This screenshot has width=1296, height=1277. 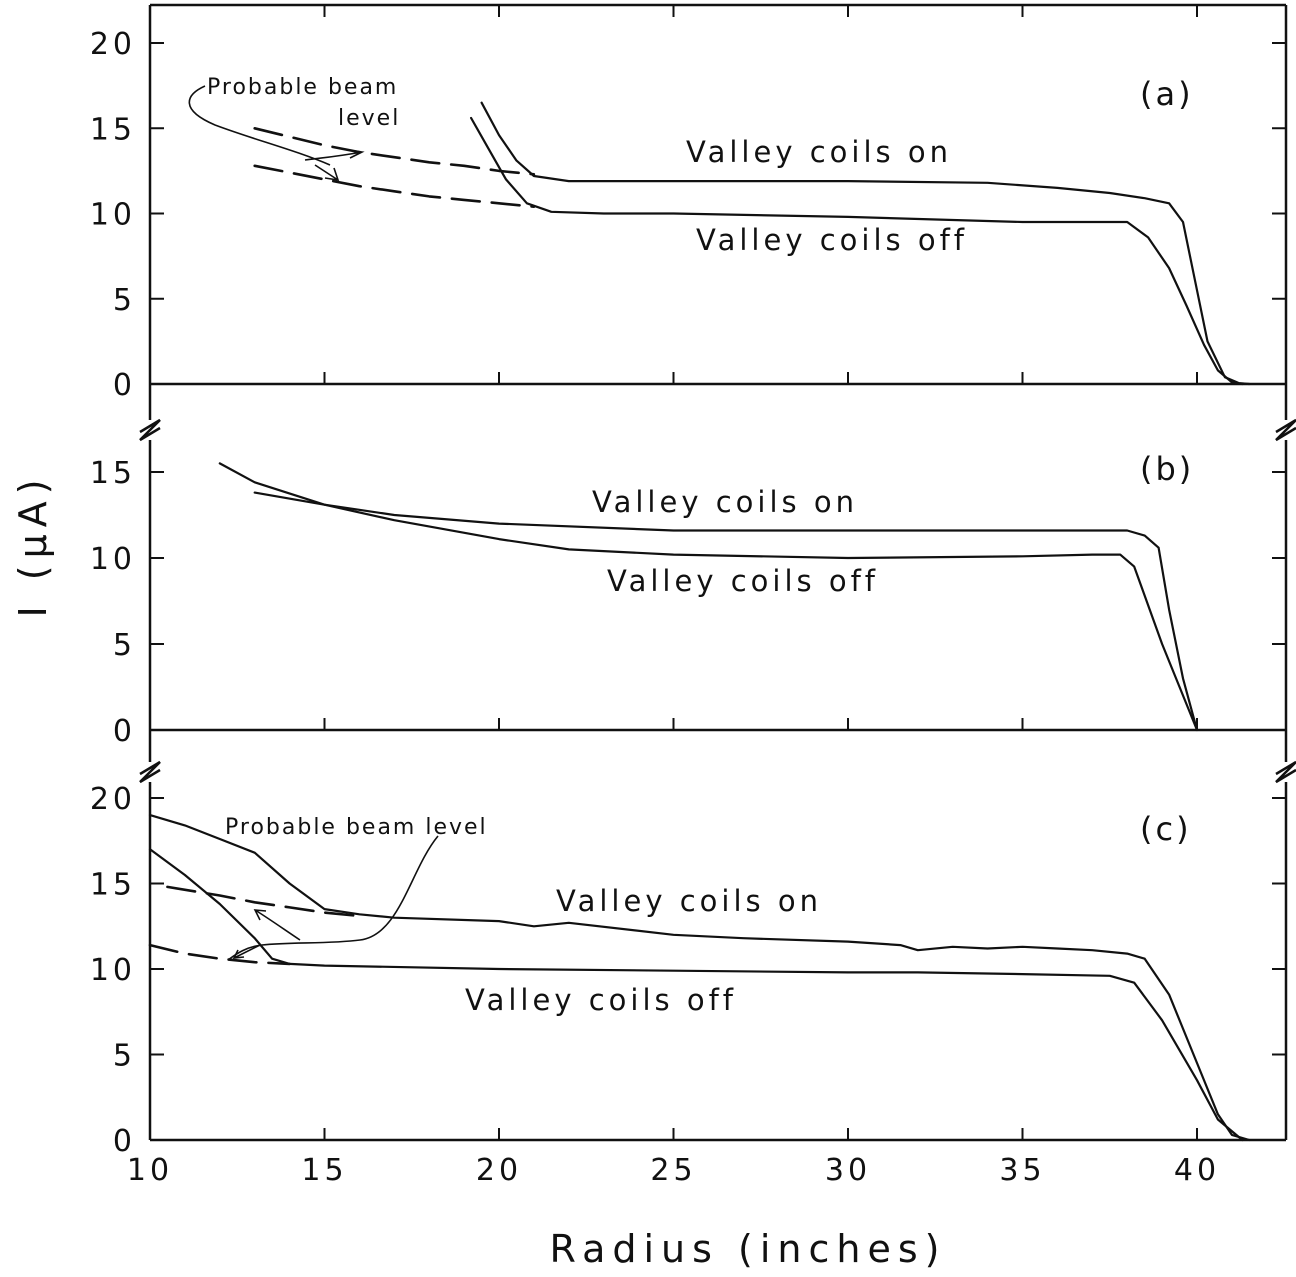 What do you see at coordinates (334, 155) in the screenshot?
I see `annotation-a-arrow-up` at bounding box center [334, 155].